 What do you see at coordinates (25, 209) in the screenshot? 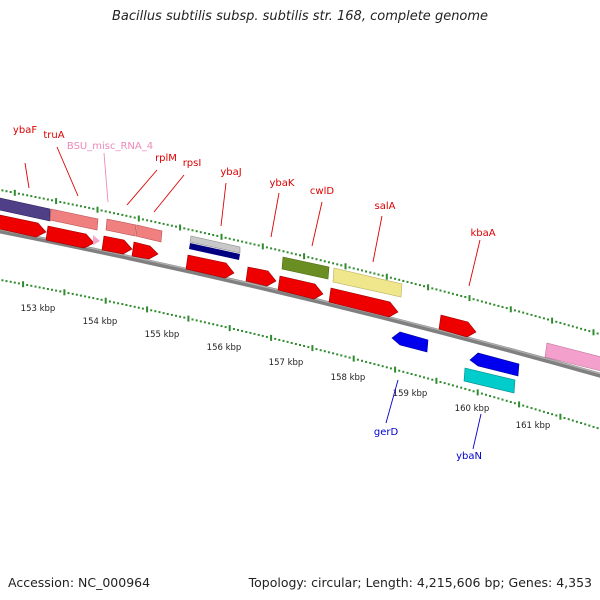
I see `feature-ybaF-bar` at bounding box center [25, 209].